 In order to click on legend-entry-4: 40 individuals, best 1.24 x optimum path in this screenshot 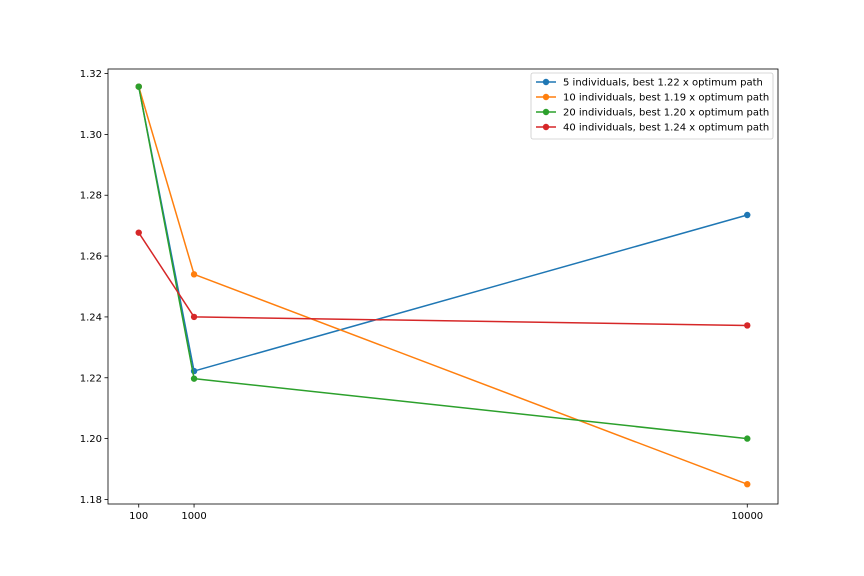, I will do `click(652, 128)`.